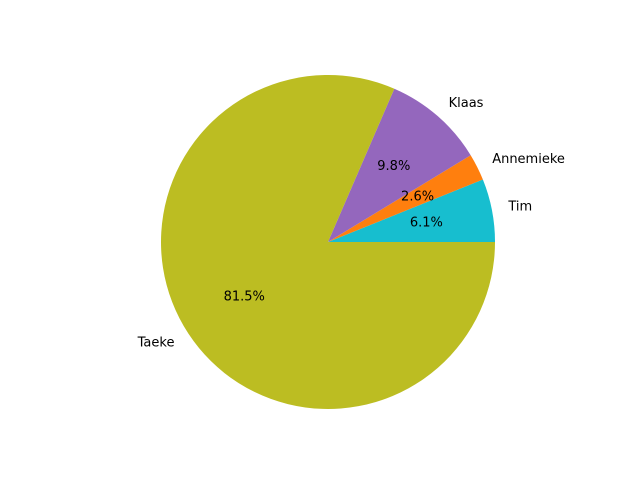 This screenshot has width=640, height=485. What do you see at coordinates (244, 297) in the screenshot?
I see `slice-percent-taeke: 81.5%` at bounding box center [244, 297].